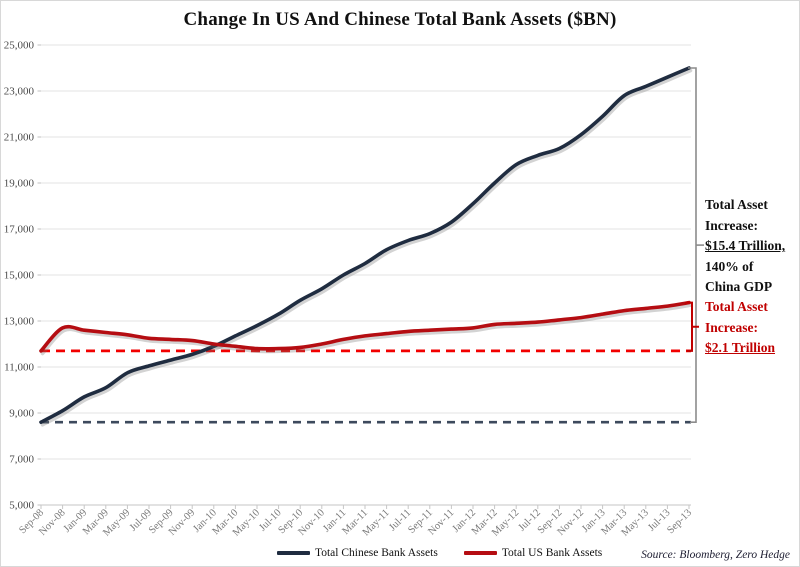  I want to click on y-axis-label: 5,000, so click(21, 506).